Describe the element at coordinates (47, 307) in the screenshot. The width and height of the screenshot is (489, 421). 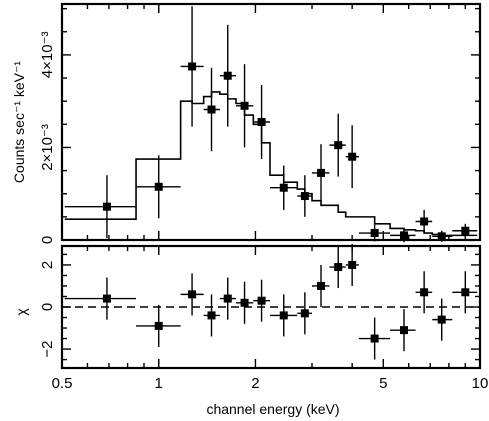
I see `bottom-y-tick-label: 0` at that location.